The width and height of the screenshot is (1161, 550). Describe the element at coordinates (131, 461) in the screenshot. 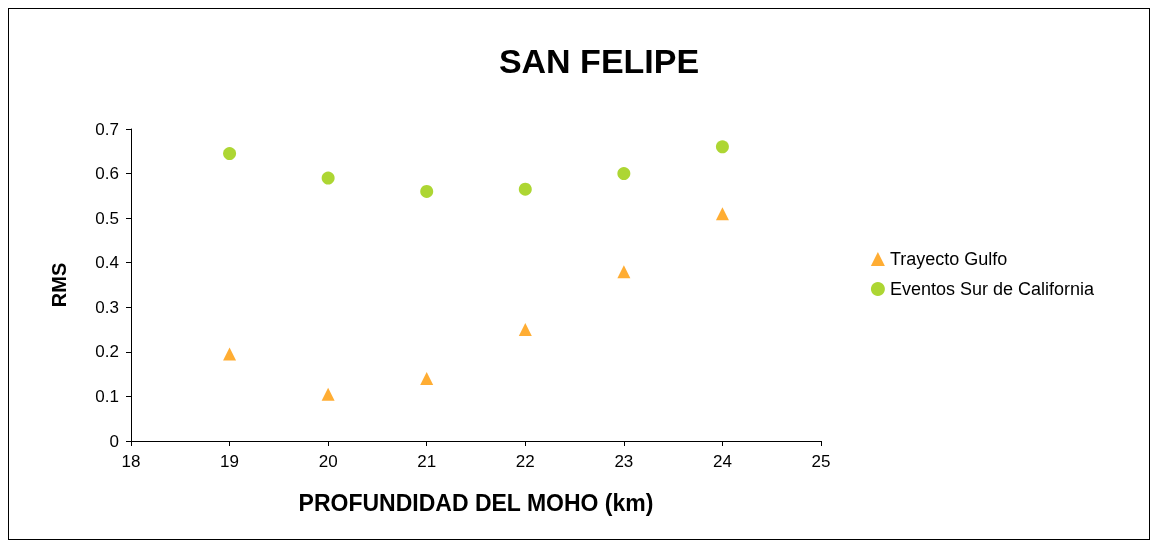

I see `x-tick-label: 18` at that location.